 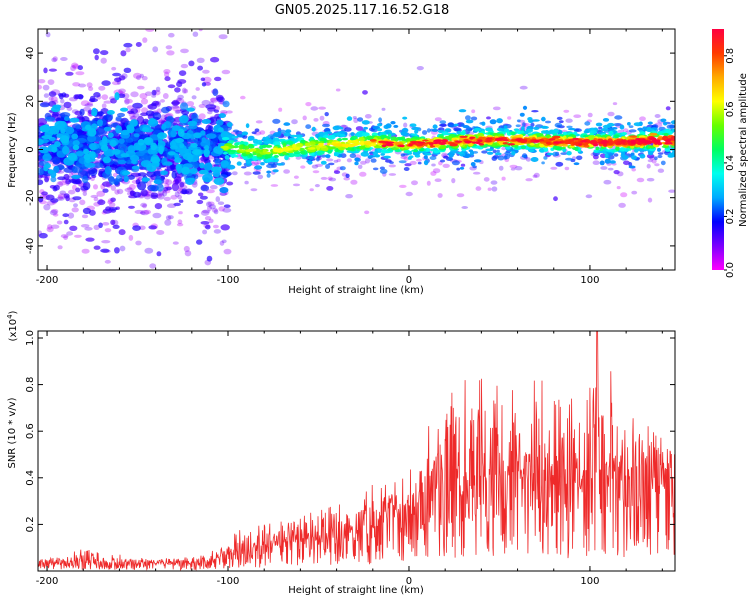 What do you see at coordinates (47, 280) in the screenshot?
I see `x-tick-label: -200` at bounding box center [47, 280].